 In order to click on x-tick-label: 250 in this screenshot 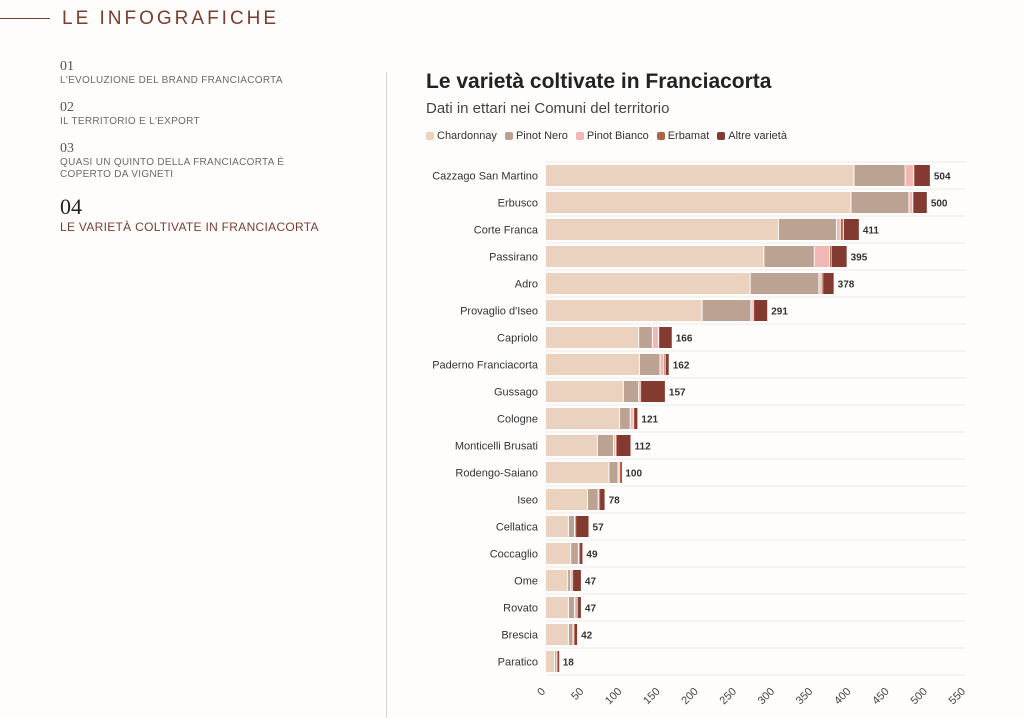, I will do `click(728, 696)`.